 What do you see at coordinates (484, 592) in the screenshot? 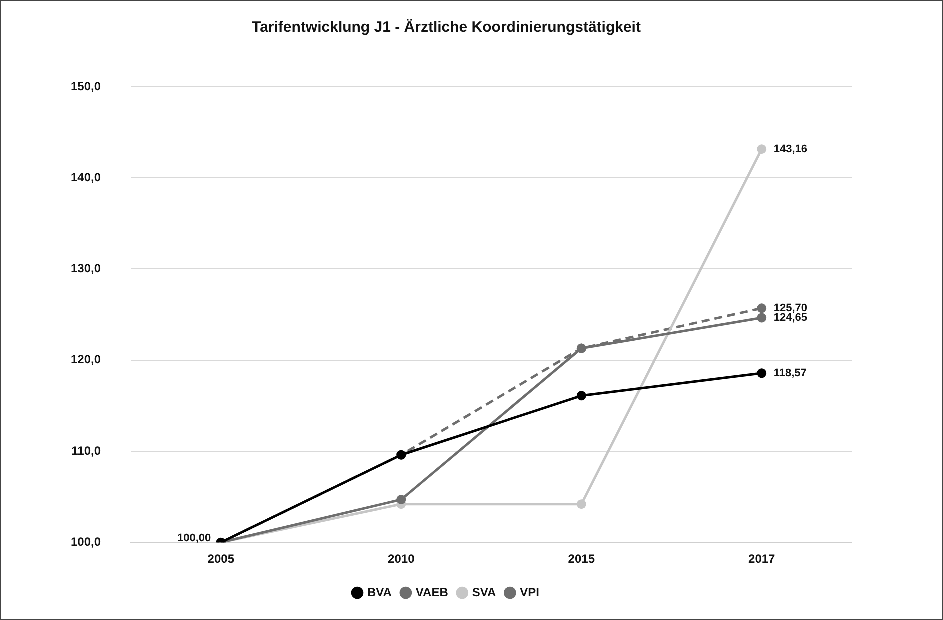
I see `legend-label: SVA` at bounding box center [484, 592].